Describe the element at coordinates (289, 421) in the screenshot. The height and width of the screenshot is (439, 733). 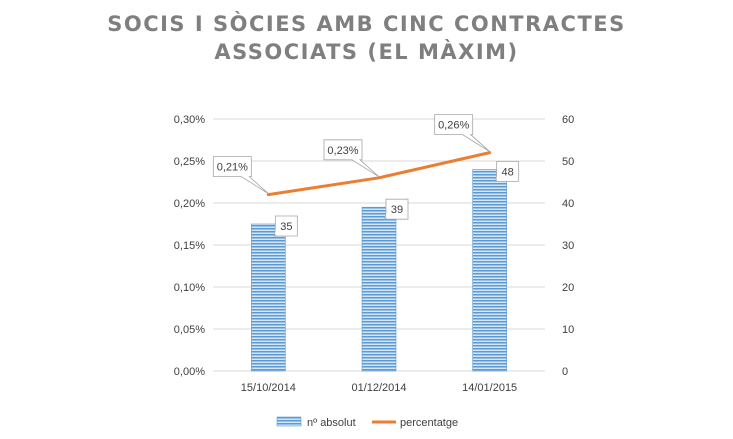
I see `legend-swatch-bar` at that location.